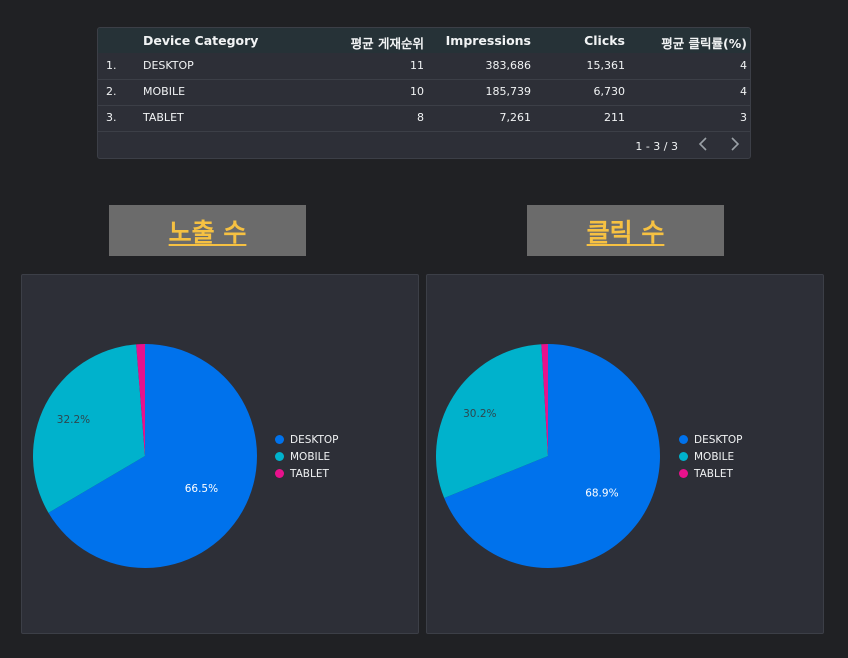 The image size is (848, 658). What do you see at coordinates (420, 117) in the screenshot?
I see `row-avg-position: 8` at bounding box center [420, 117].